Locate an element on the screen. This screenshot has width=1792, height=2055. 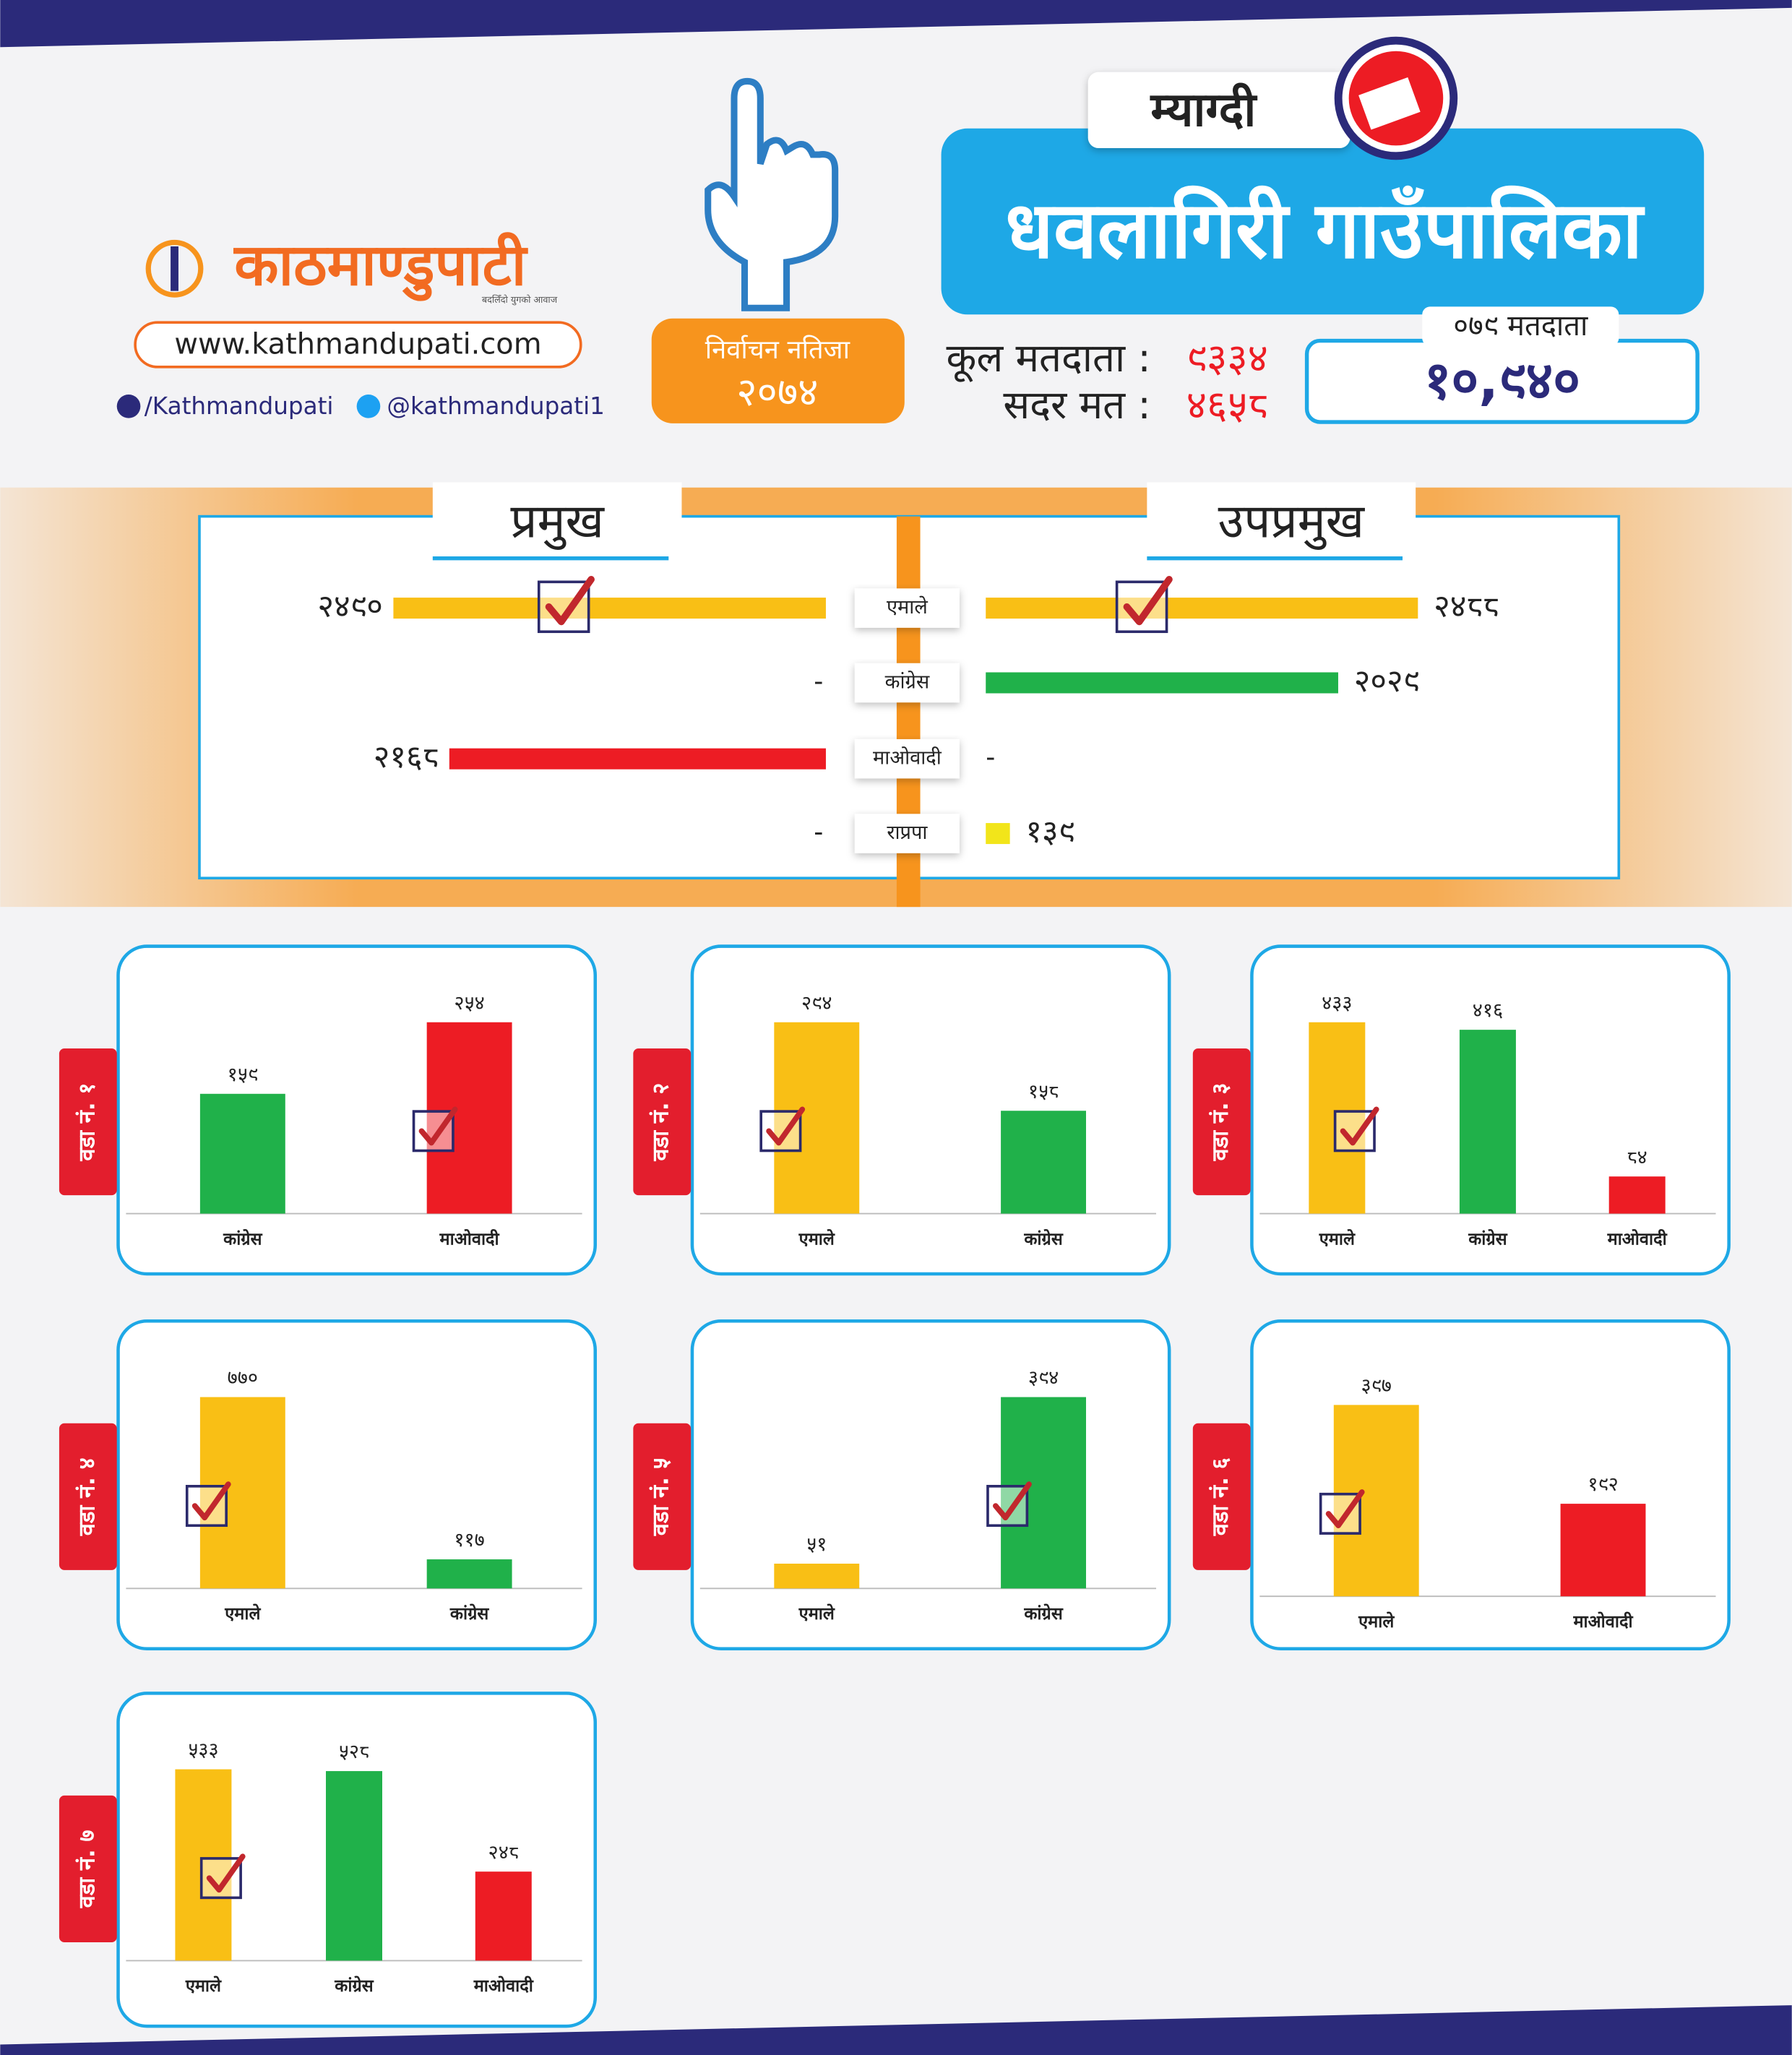
section-tab is located at coordinates (557, 520).